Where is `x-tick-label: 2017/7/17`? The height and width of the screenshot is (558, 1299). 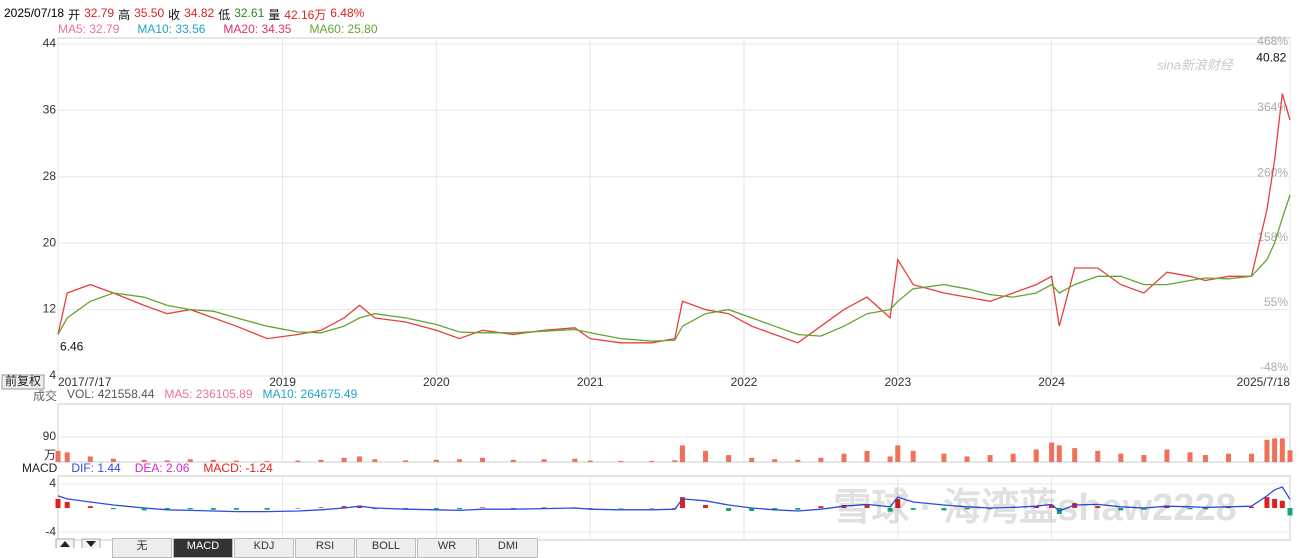
x-tick-label: 2017/7/17 is located at coordinates (85, 382).